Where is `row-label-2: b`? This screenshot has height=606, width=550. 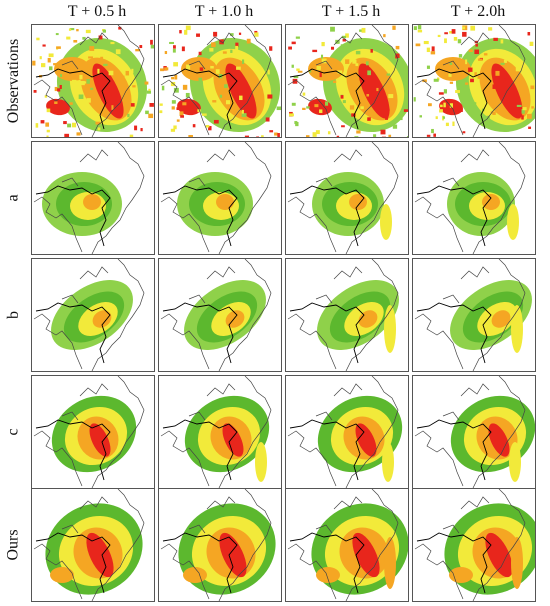 row-label-2: b is located at coordinates (13, 315).